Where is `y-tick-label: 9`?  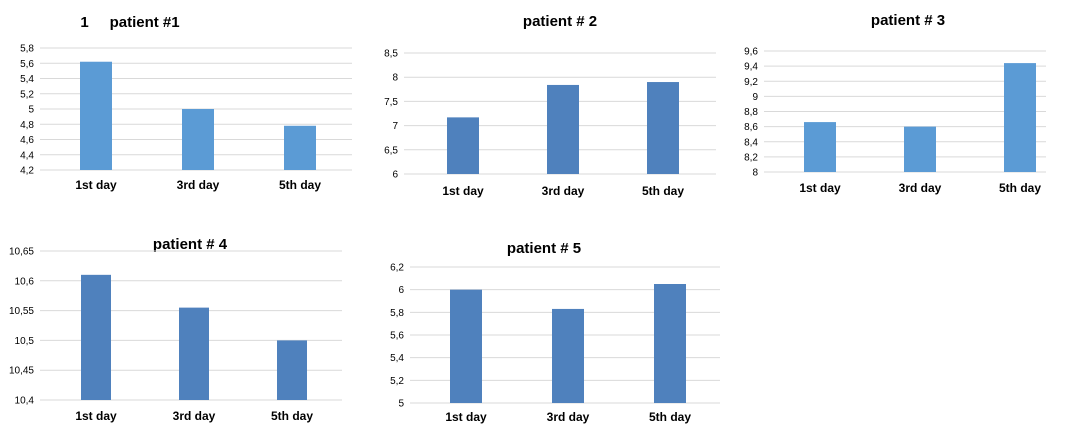 y-tick-label: 9 is located at coordinates (755, 97).